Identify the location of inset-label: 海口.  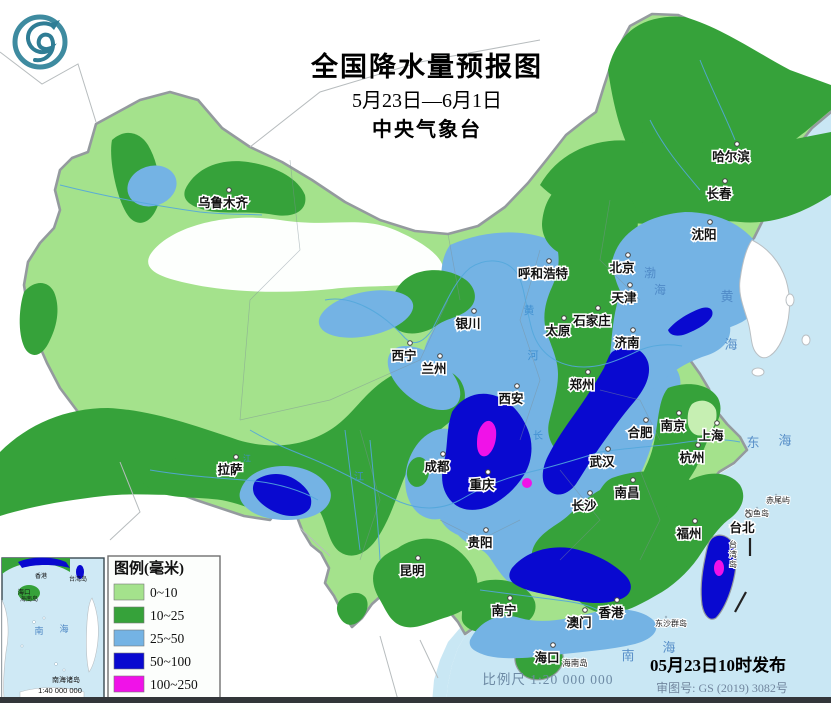
(24, 591).